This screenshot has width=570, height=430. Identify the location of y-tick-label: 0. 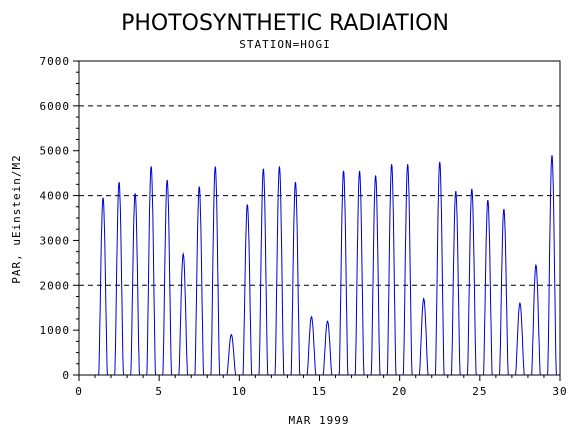
(66, 375).